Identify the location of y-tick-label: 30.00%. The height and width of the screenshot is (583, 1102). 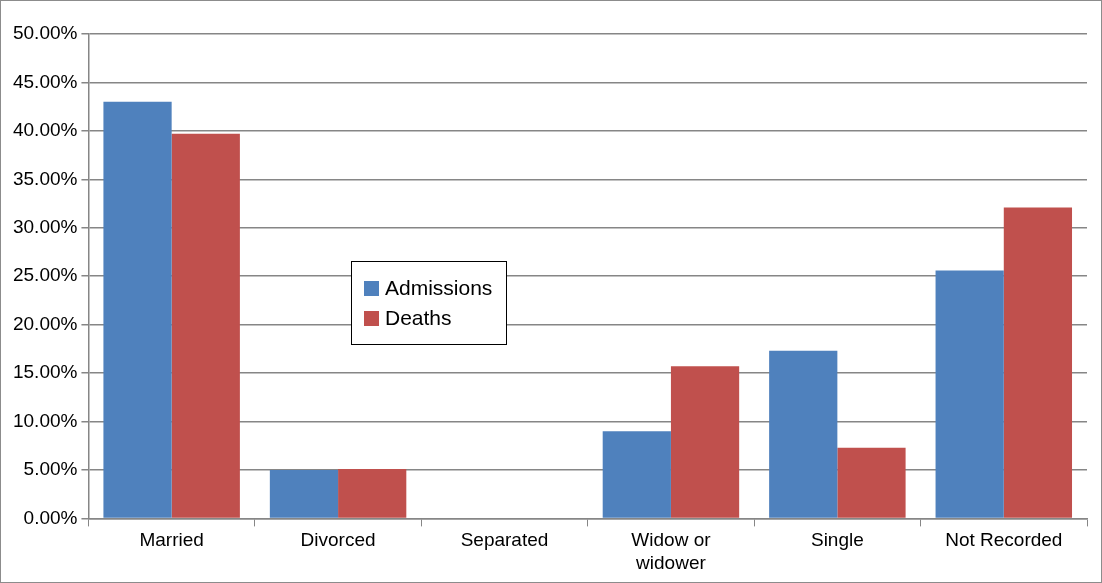
(45, 226).